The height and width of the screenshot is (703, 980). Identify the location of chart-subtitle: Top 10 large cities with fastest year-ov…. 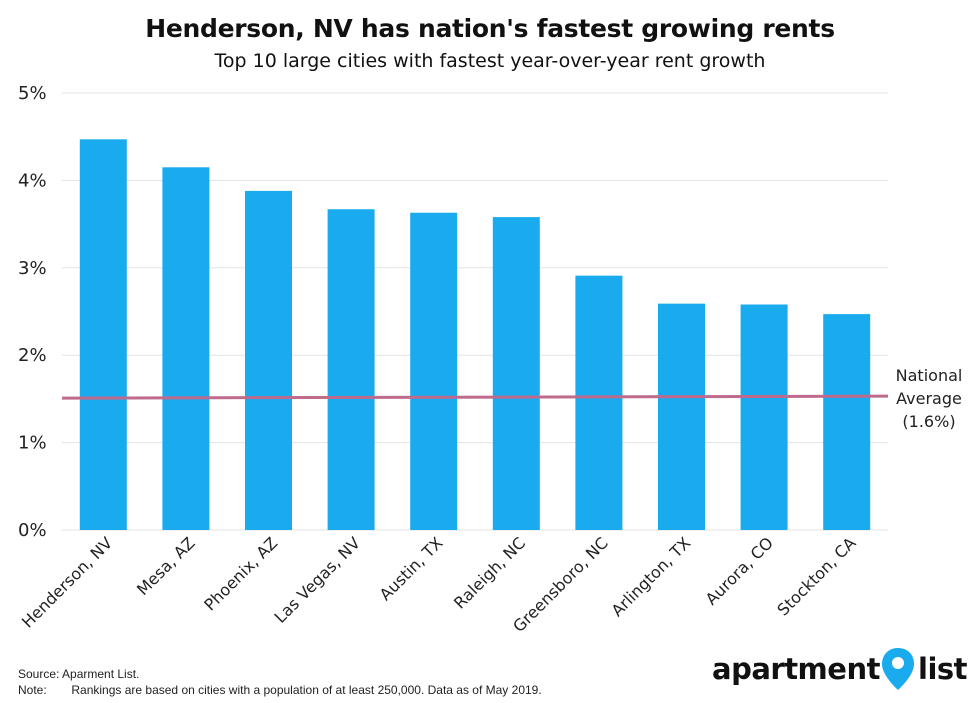
(490, 61).